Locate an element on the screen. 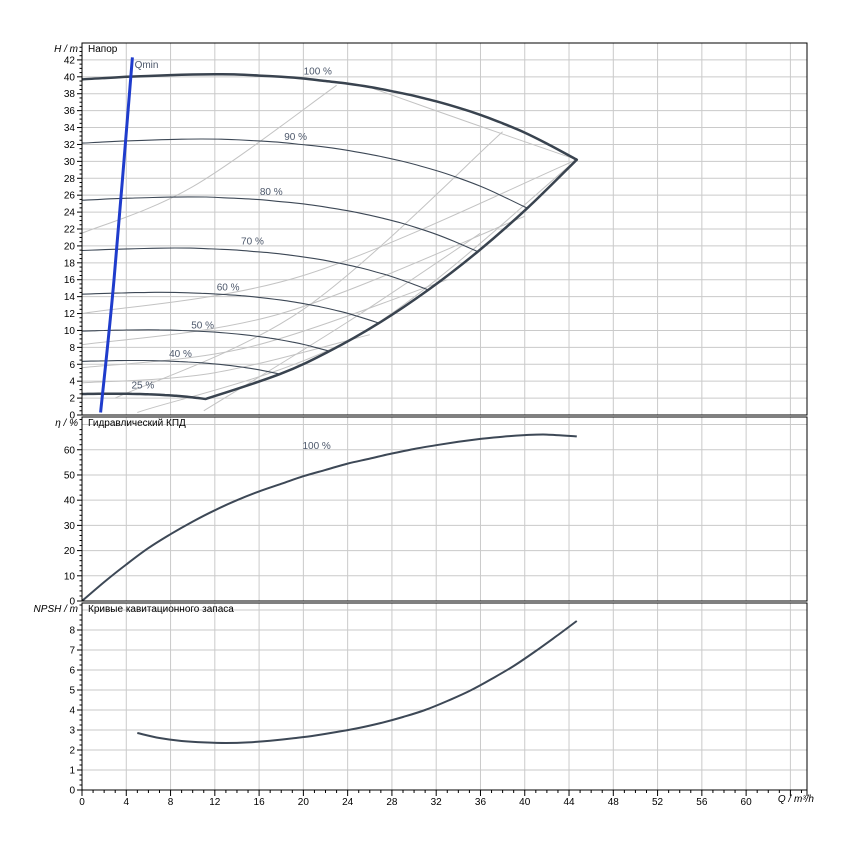  efficiency-y-tick-label: 0 is located at coordinates (72, 602).